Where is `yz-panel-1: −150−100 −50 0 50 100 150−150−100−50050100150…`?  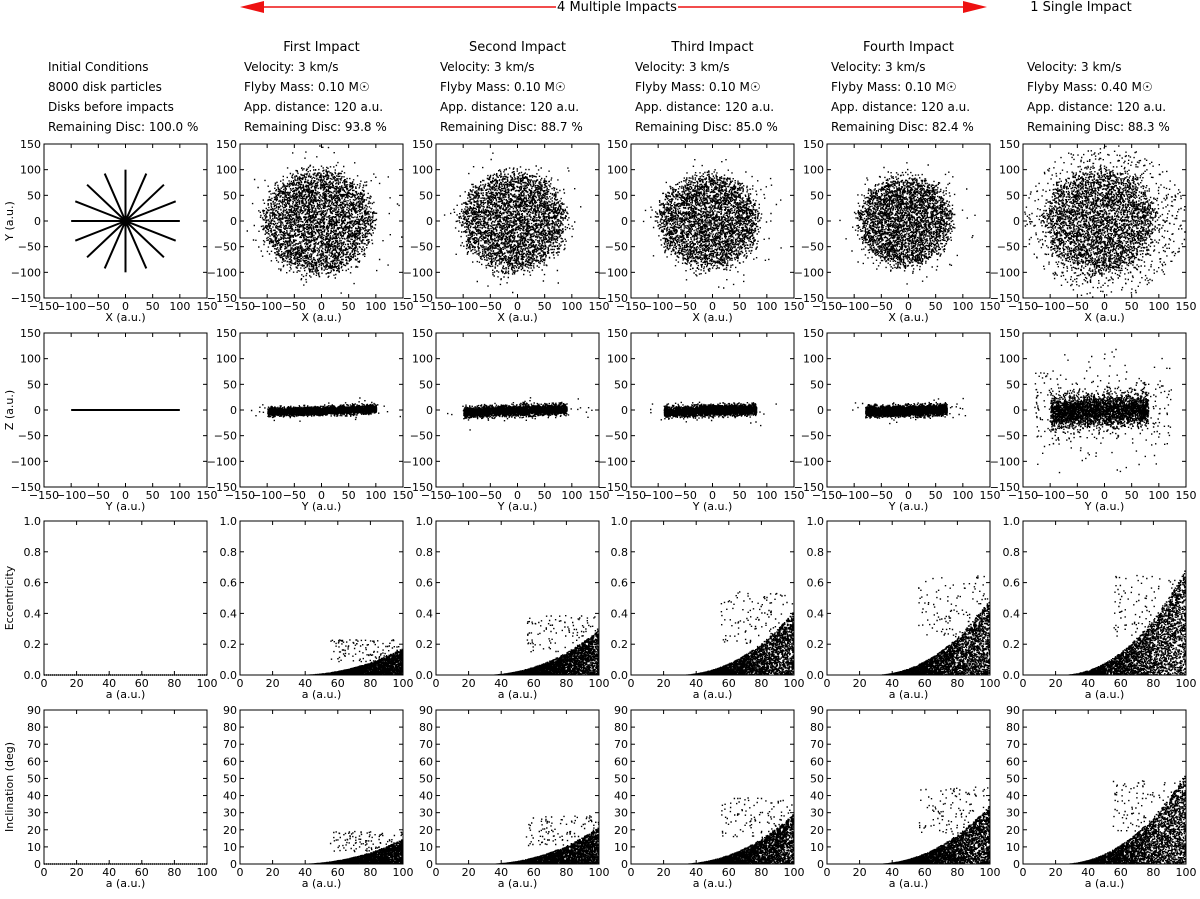
yz-panel-1: −150−100 −50 0 50 100 150−150−100−50050100150… is located at coordinates (310, 420).